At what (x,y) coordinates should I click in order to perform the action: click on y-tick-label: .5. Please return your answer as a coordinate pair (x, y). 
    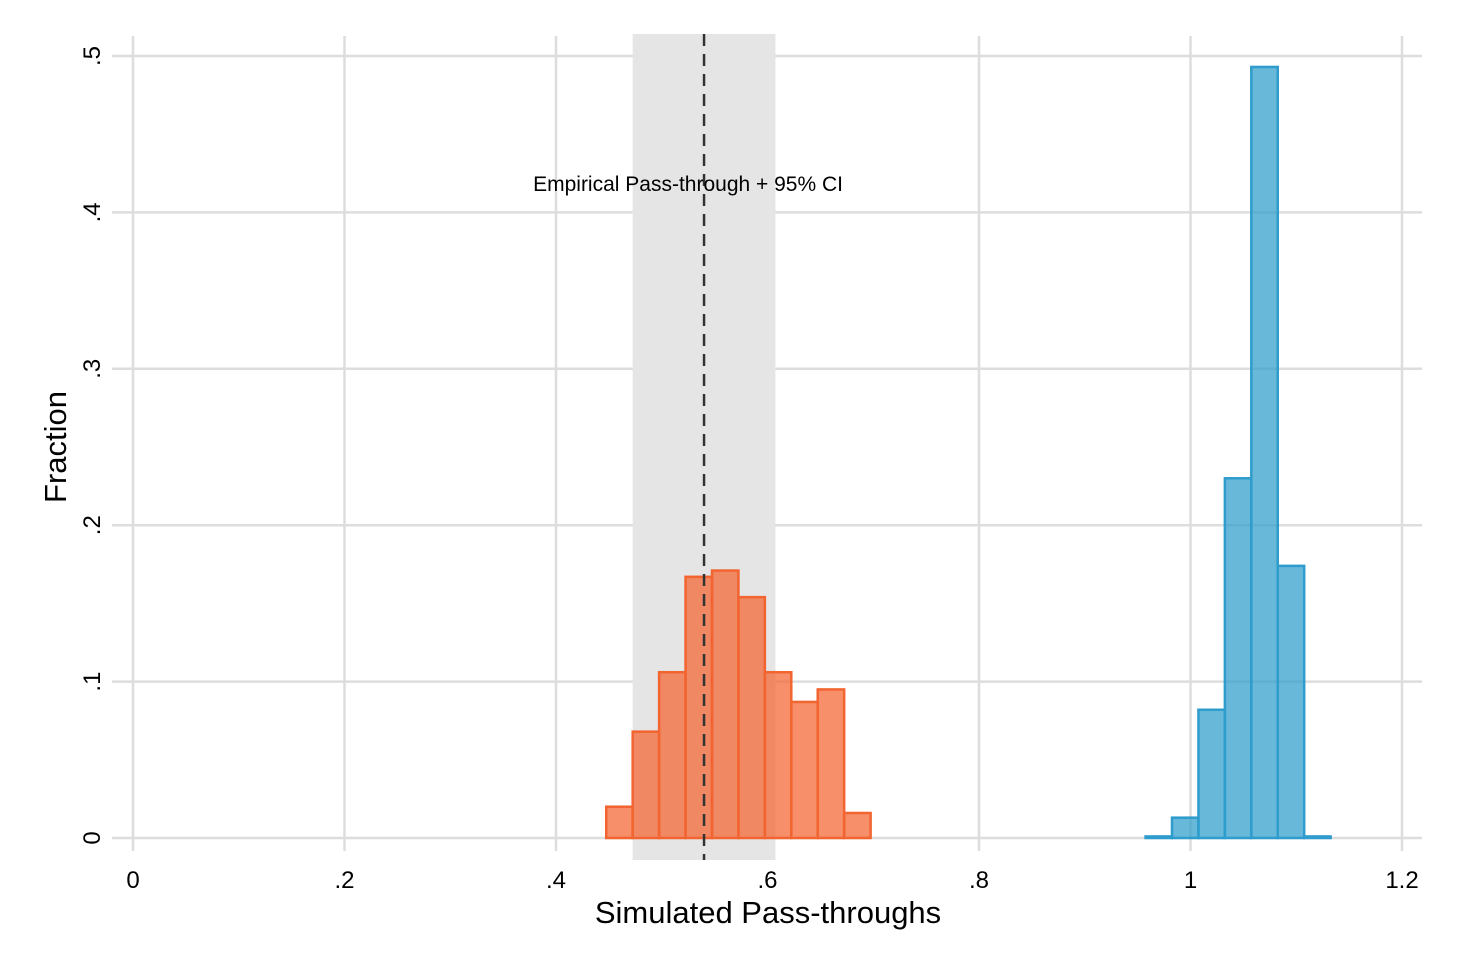
    Looking at the image, I should click on (92, 56).